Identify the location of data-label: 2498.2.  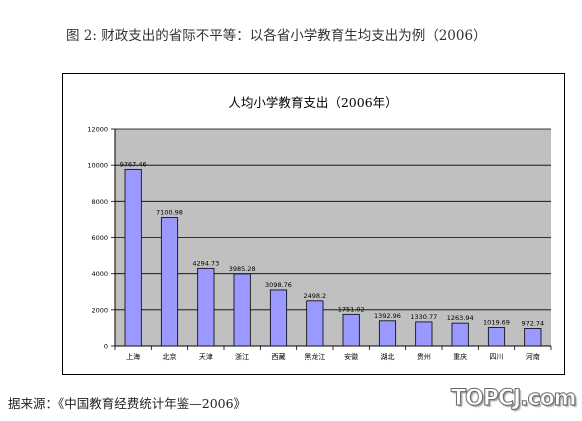
(314, 296).